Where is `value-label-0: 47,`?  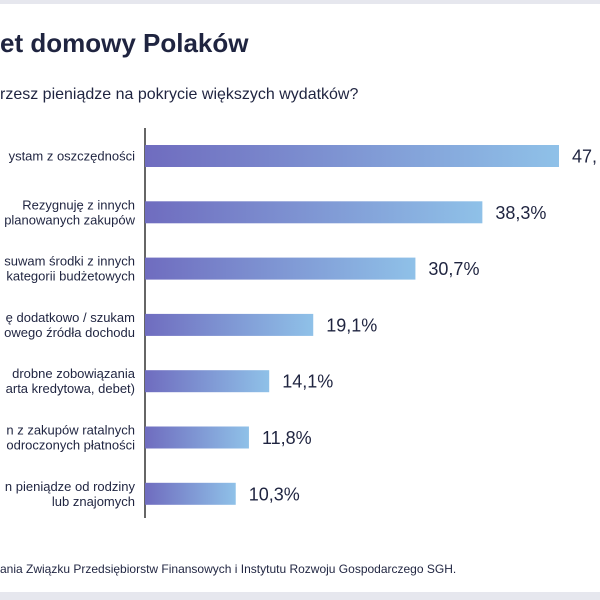 value-label-0: 47, is located at coordinates (584, 157).